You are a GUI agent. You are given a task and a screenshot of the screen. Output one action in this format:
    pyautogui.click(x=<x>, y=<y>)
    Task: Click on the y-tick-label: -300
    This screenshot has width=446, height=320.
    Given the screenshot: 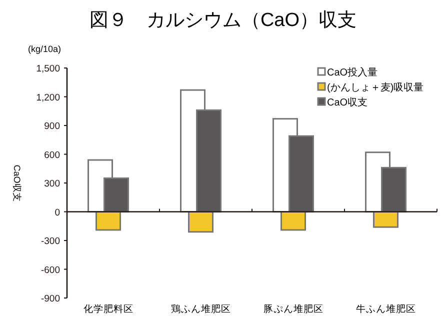 What is the action you would take?
    pyautogui.click(x=50, y=241)
    